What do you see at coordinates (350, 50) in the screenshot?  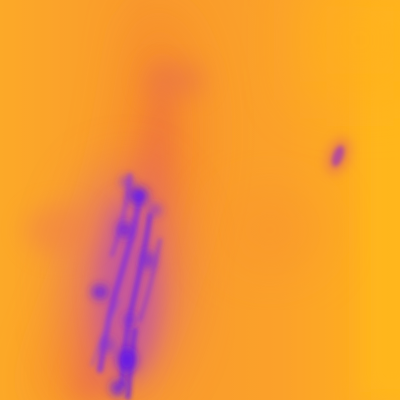 I see `top-right-glow` at bounding box center [350, 50].